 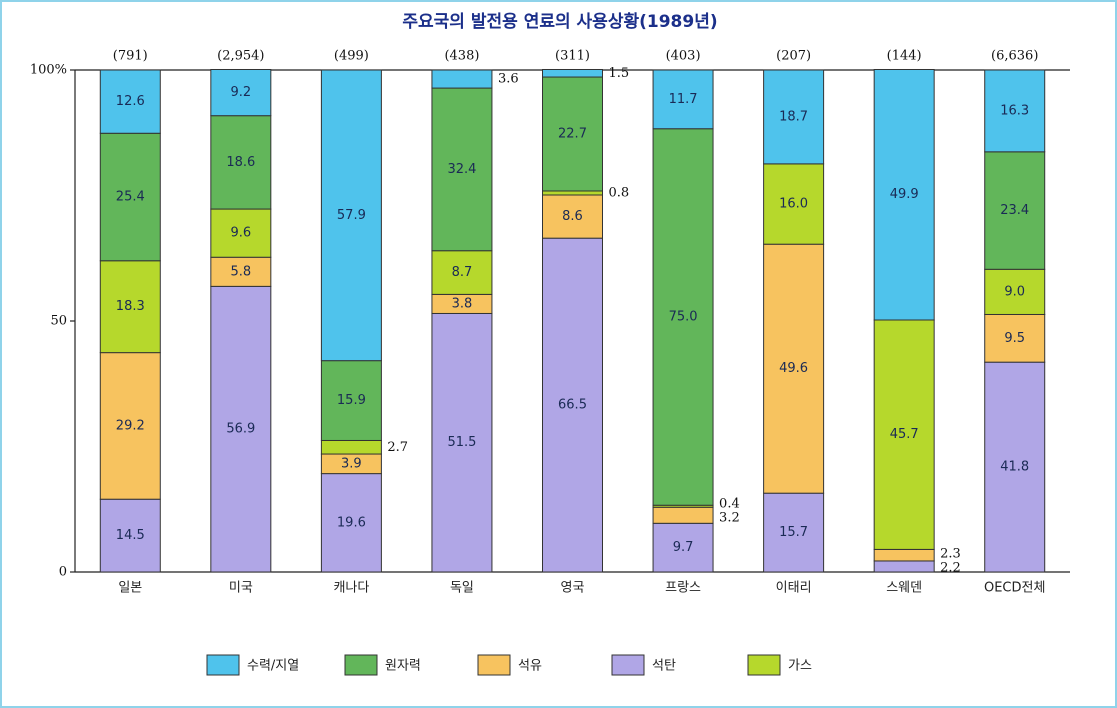 I want to click on legend-label: 석유, so click(x=530, y=666).